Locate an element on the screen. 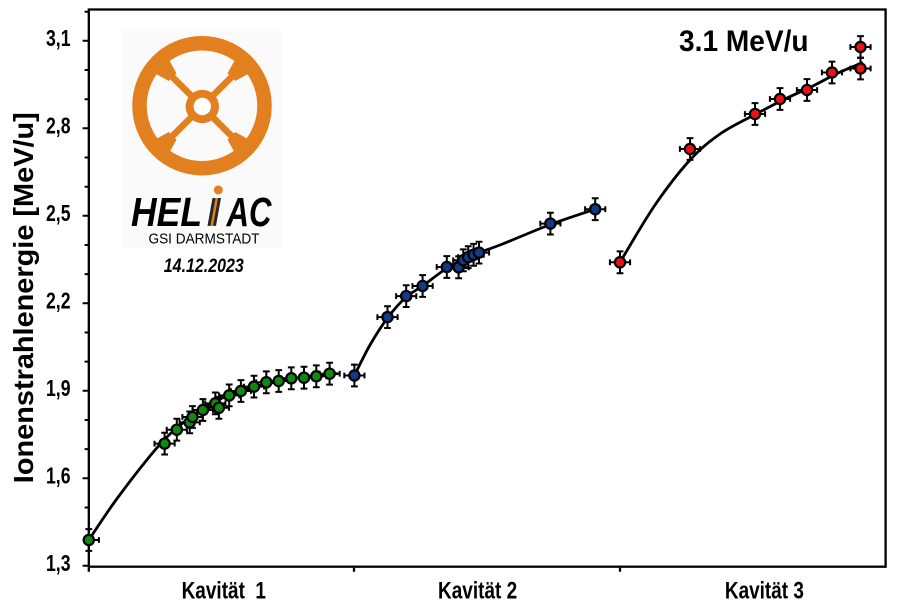 The image size is (900, 616). svg-text: Kavität 2 is located at coordinates (477, 590).